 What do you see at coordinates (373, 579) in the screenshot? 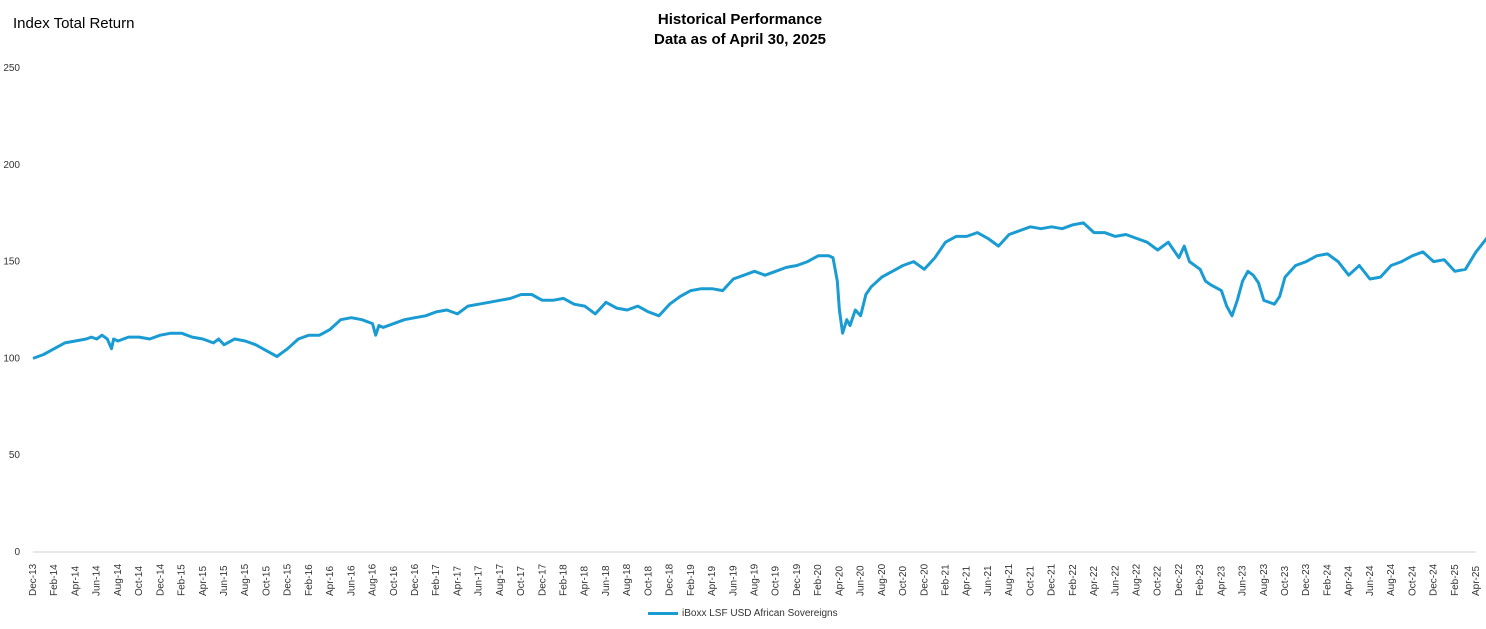
I see `x-tick-label: Aug-16` at bounding box center [373, 579].